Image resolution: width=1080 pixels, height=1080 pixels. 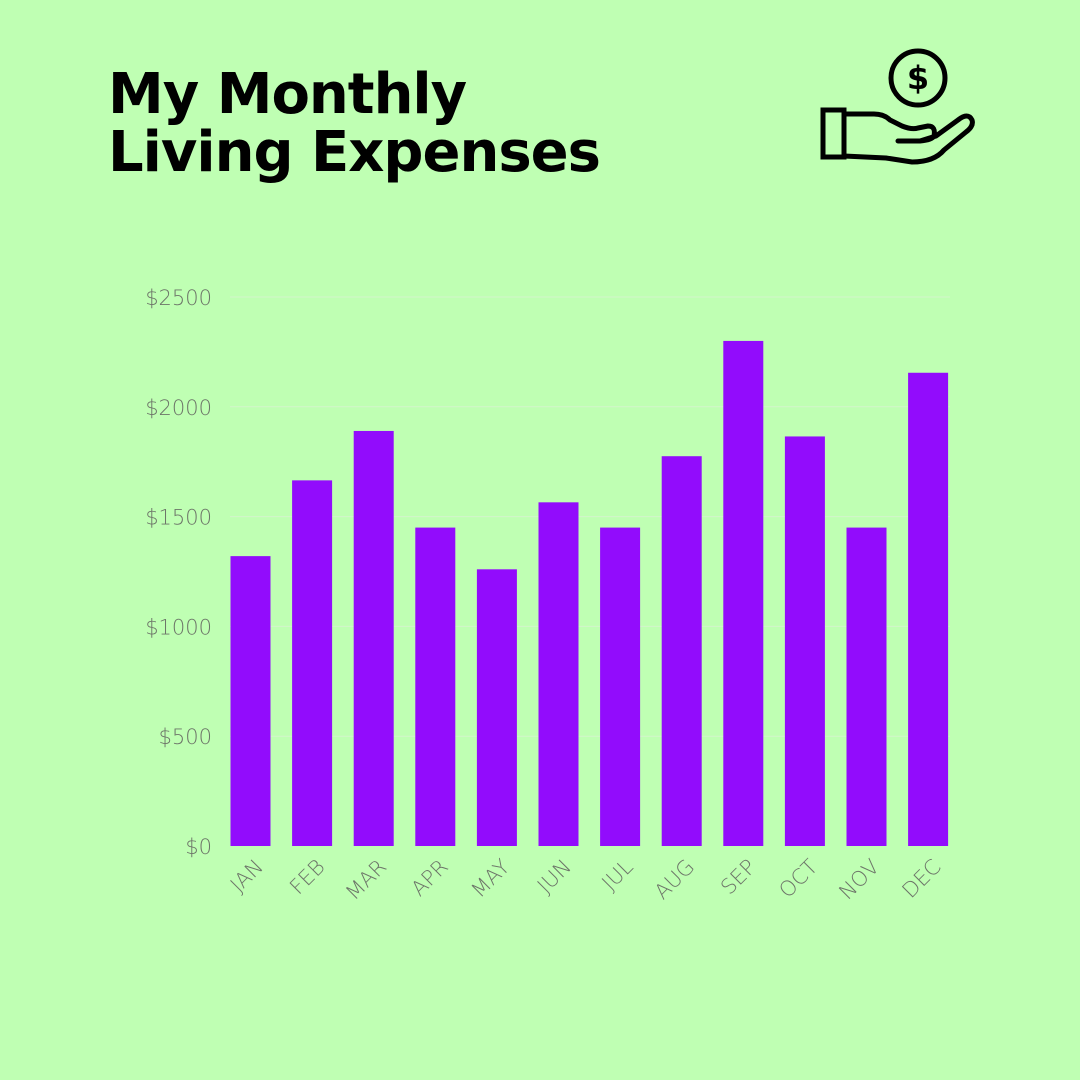 I want to click on bar-may, so click(x=496, y=707).